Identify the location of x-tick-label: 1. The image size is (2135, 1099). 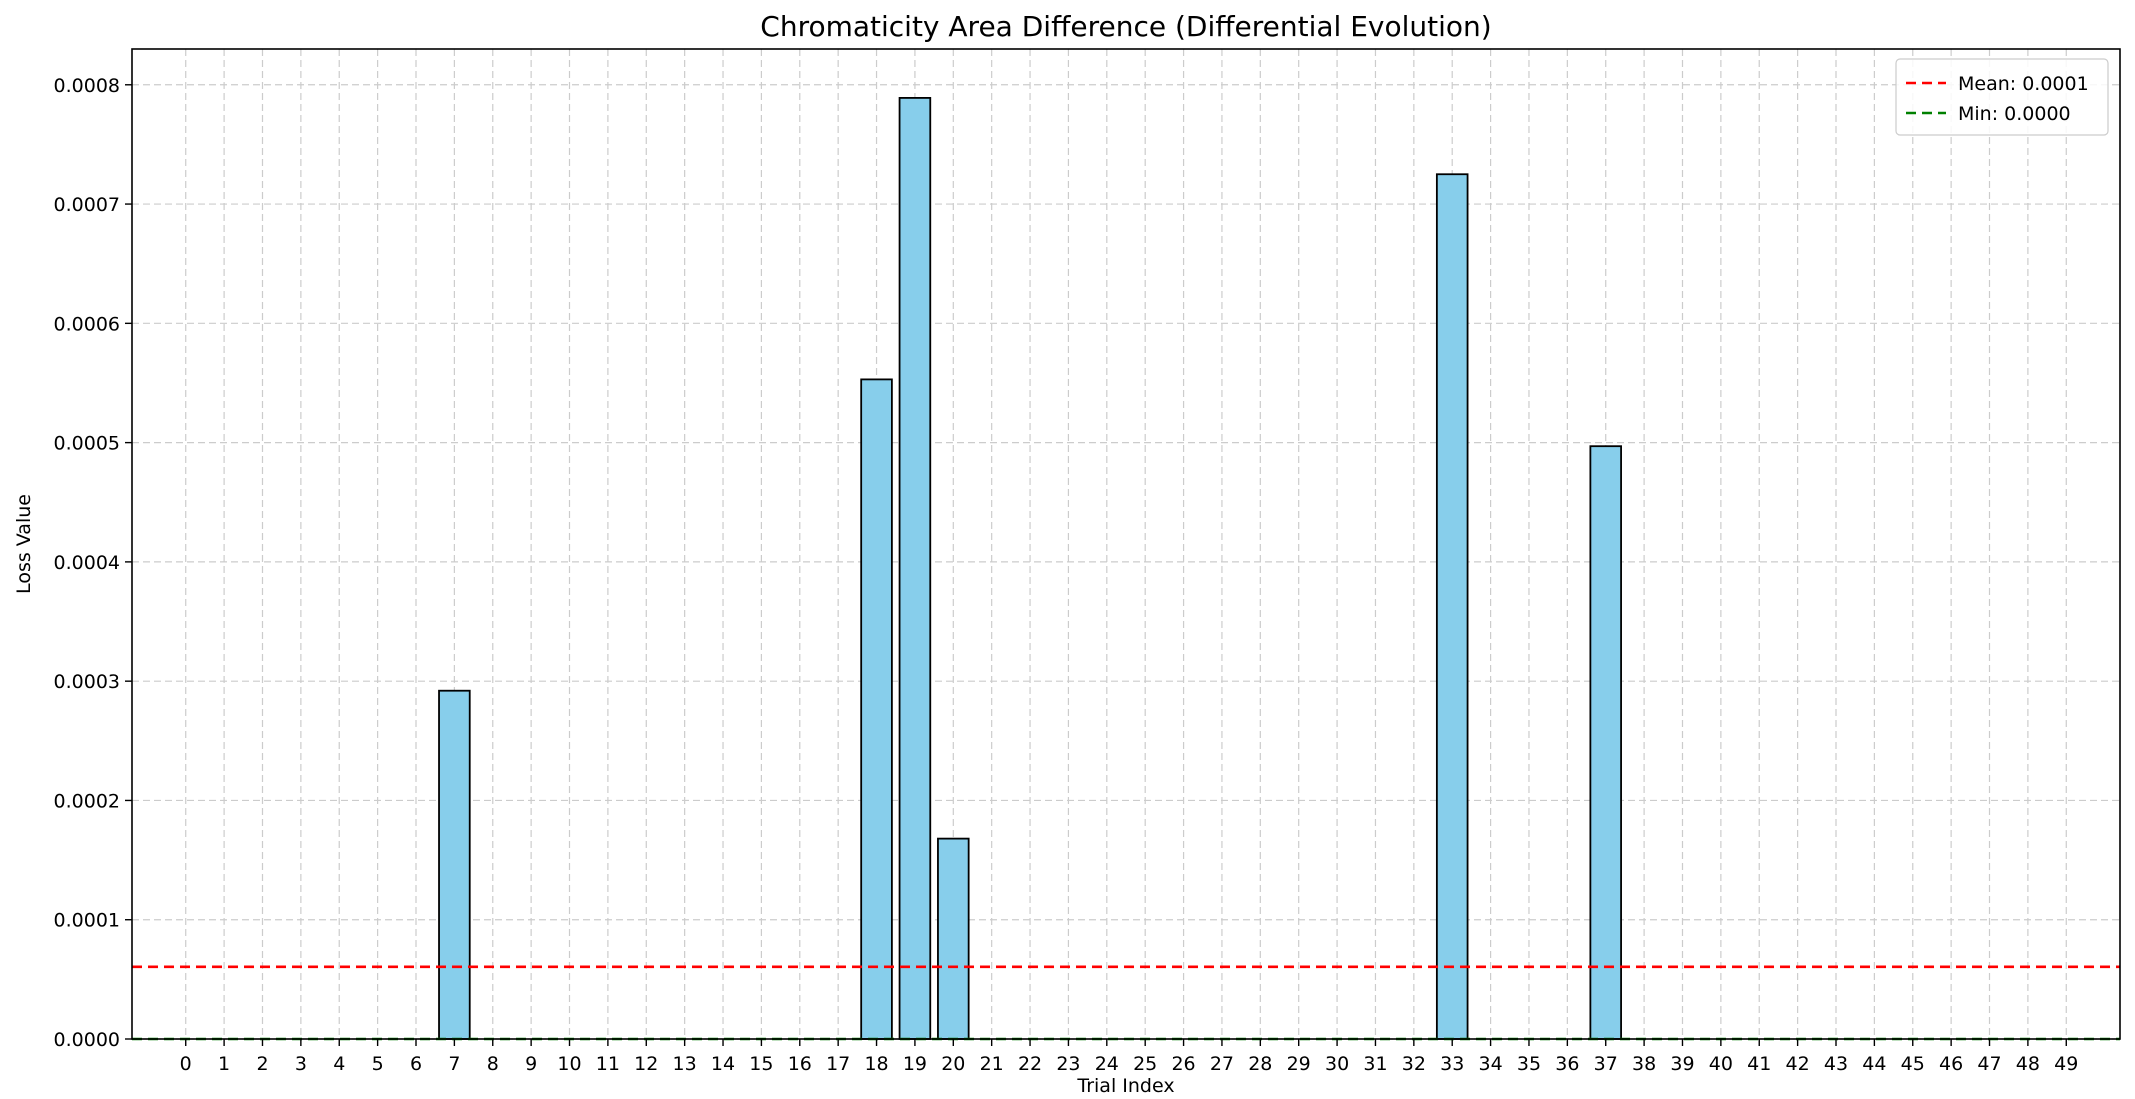
(224, 1064).